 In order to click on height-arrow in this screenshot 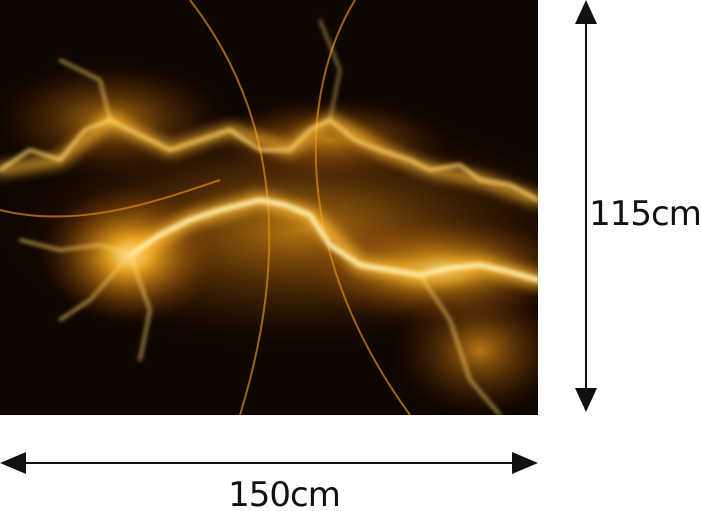, I will do `click(586, 206)`.